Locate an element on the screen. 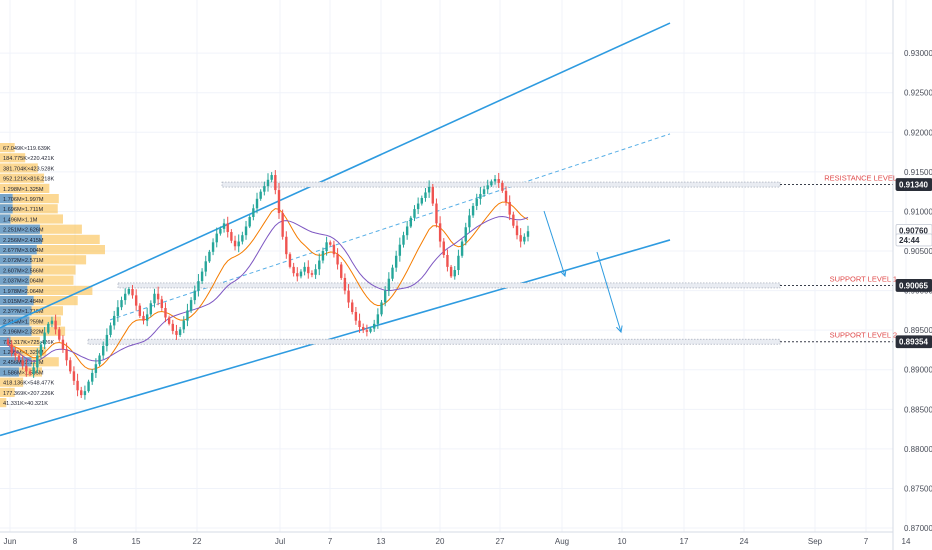  price-tag-label: 0.91340 is located at coordinates (913, 185).